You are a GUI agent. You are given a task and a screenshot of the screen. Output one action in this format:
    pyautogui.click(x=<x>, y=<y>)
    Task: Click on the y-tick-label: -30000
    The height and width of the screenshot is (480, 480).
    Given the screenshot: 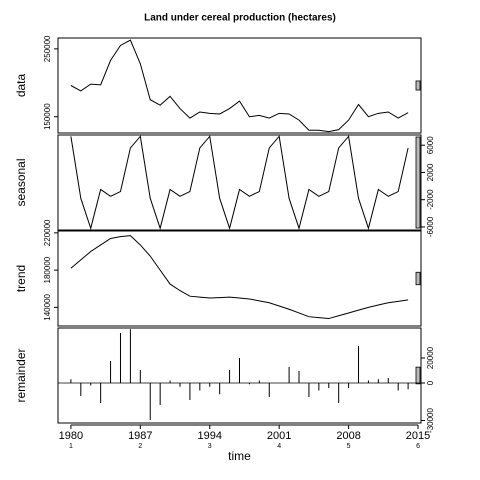 What is the action you would take?
    pyautogui.click(x=430, y=420)
    